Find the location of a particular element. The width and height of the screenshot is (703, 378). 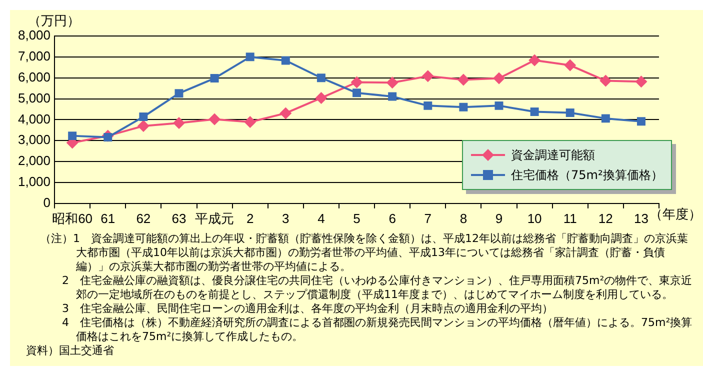

y-tick-label: 2,000 is located at coordinates (34, 160).